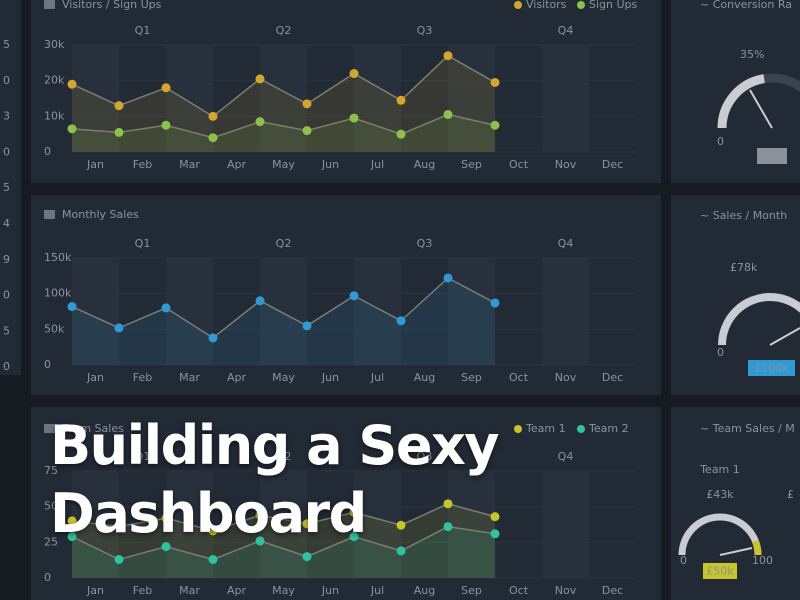 Image resolution: width=800 pixels, height=600 pixels. Describe the element at coordinates (92, 428) in the screenshot. I see `panel-title: Team Sales` at that location.